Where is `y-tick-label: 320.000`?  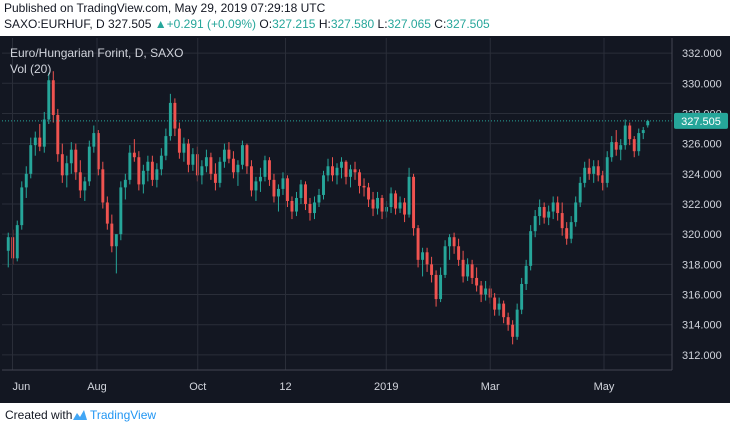
y-tick-label: 320.000 is located at coordinates (702, 235).